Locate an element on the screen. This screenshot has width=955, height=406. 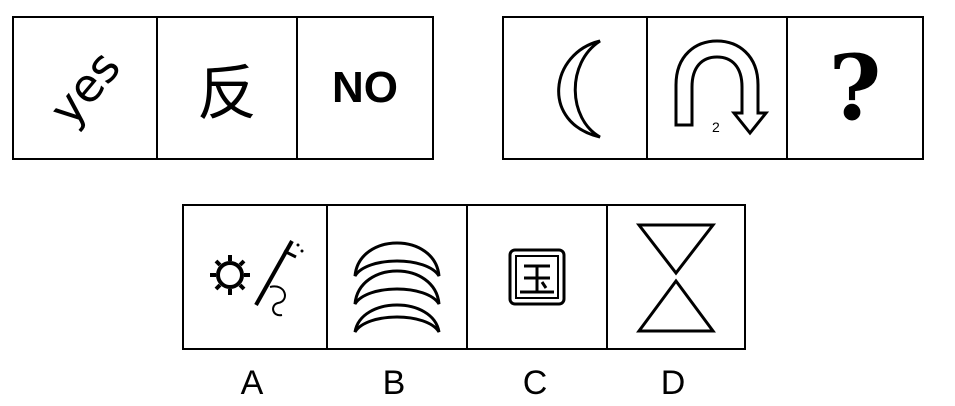
option-c-label: C is located at coordinates (535, 383).